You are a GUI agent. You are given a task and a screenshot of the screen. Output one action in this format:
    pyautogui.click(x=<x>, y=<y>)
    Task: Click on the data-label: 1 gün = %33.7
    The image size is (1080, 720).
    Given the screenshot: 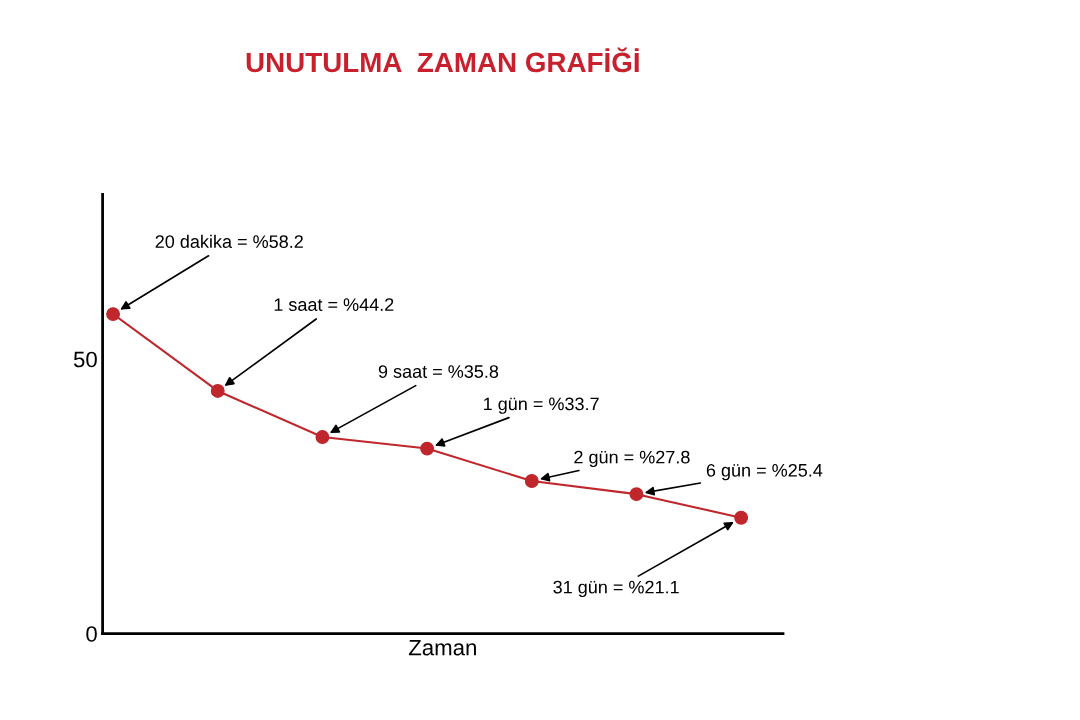 What is the action you would take?
    pyautogui.click(x=541, y=405)
    